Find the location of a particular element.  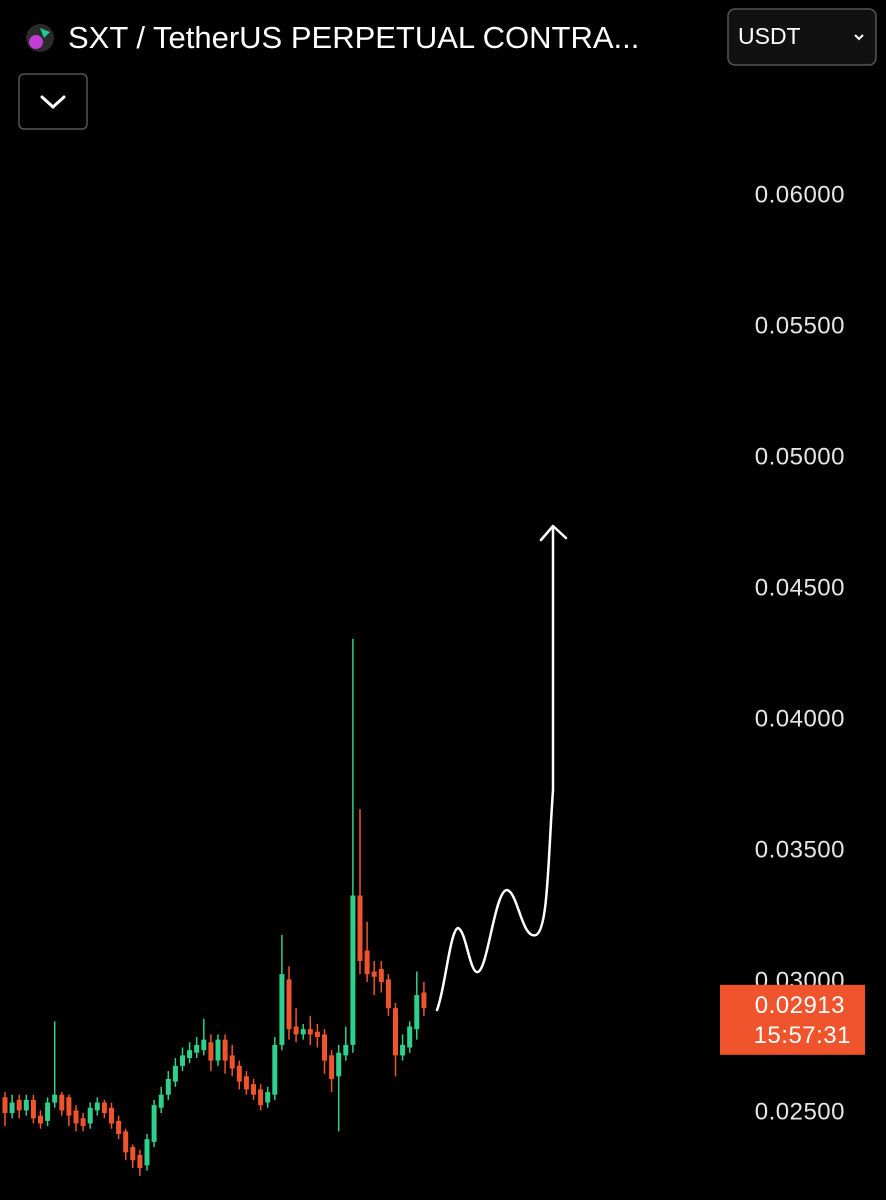

y-tick-label: 0.02500 is located at coordinates (800, 1111).